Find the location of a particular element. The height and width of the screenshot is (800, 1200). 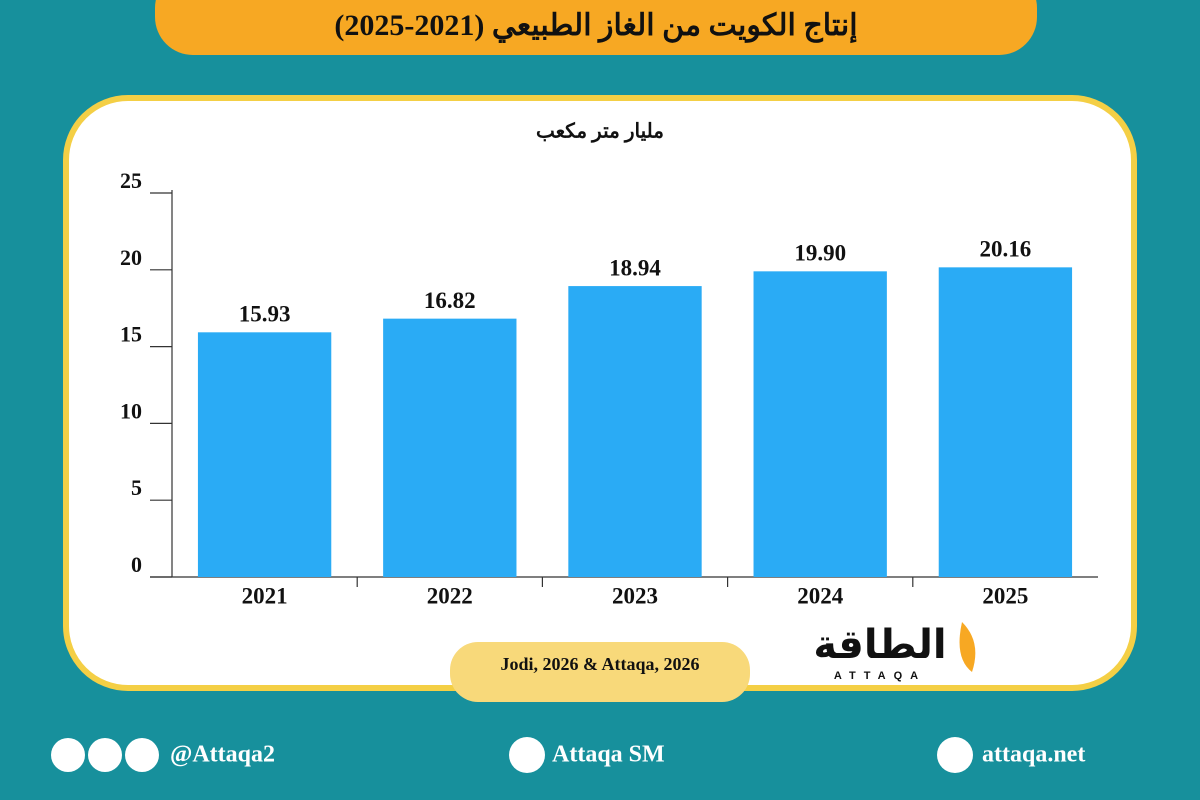

youtube-handle: Attaqa SM is located at coordinates (608, 755).